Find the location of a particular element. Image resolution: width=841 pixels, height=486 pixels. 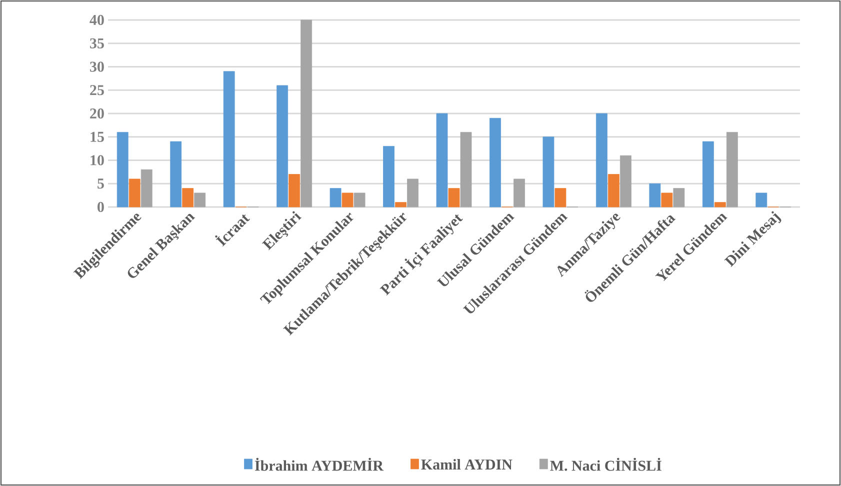

y-tick-label: 25 is located at coordinates (97, 90).